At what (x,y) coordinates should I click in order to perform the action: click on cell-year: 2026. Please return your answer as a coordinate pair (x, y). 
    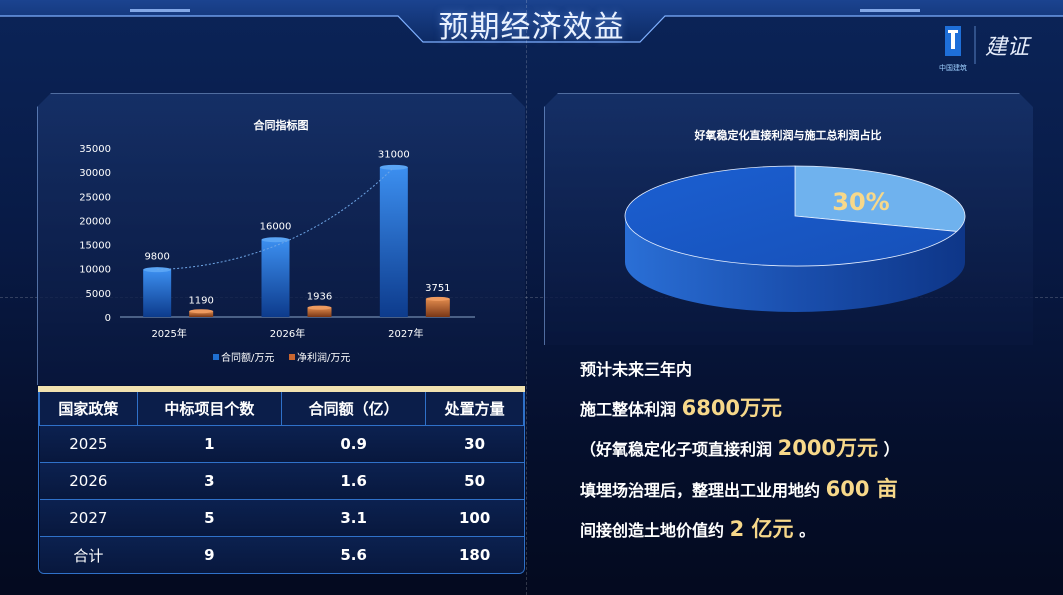
    Looking at the image, I should click on (88, 481).